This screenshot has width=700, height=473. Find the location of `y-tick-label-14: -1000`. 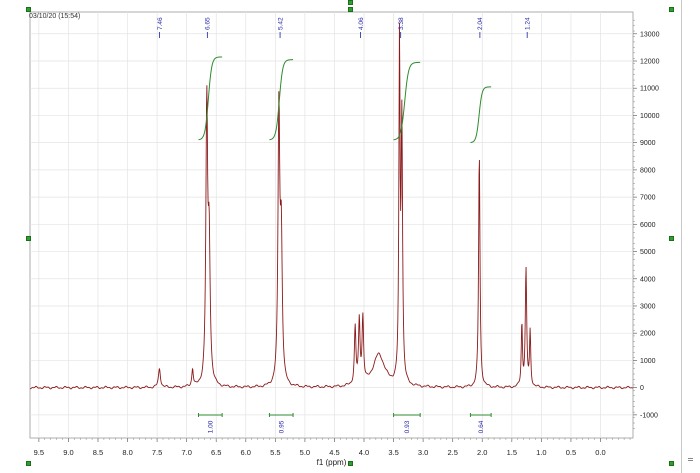

y-tick-label-14: -1000 is located at coordinates (649, 415).